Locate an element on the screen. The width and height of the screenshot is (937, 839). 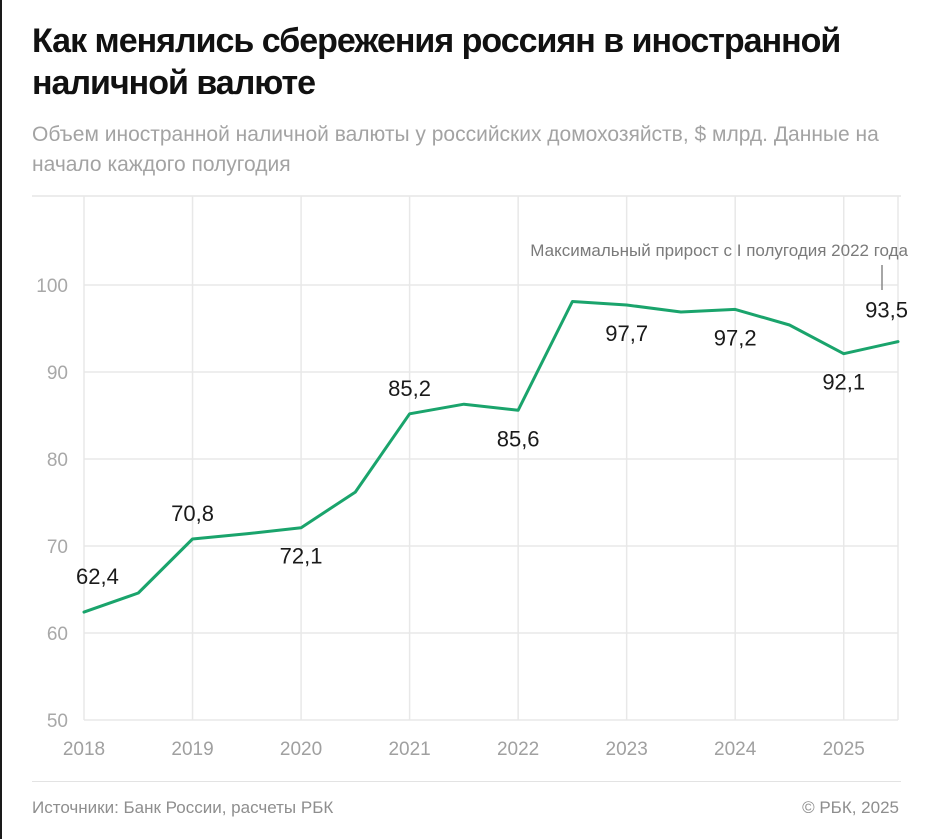
x-tick-label: 2020 is located at coordinates (301, 749).